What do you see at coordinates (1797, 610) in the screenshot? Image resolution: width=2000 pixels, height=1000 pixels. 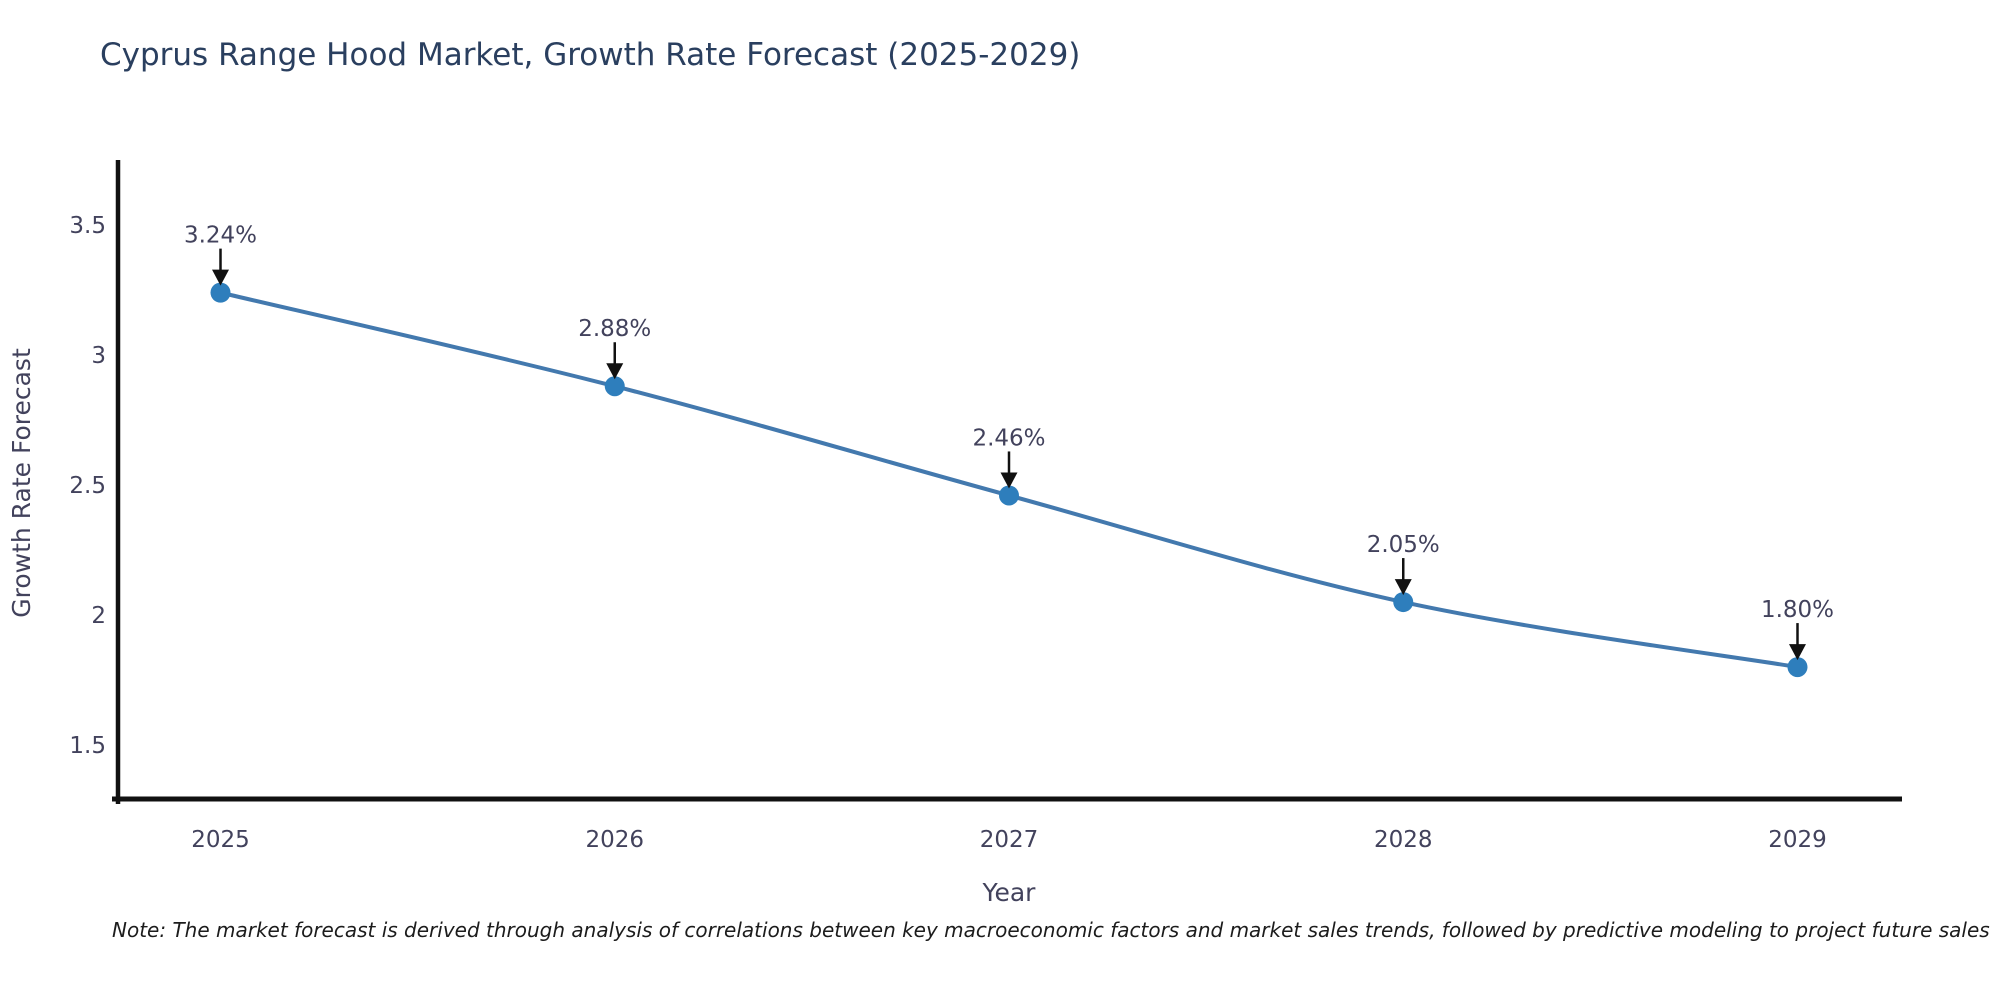 I see `annotation-label: 1.80%` at bounding box center [1797, 610].